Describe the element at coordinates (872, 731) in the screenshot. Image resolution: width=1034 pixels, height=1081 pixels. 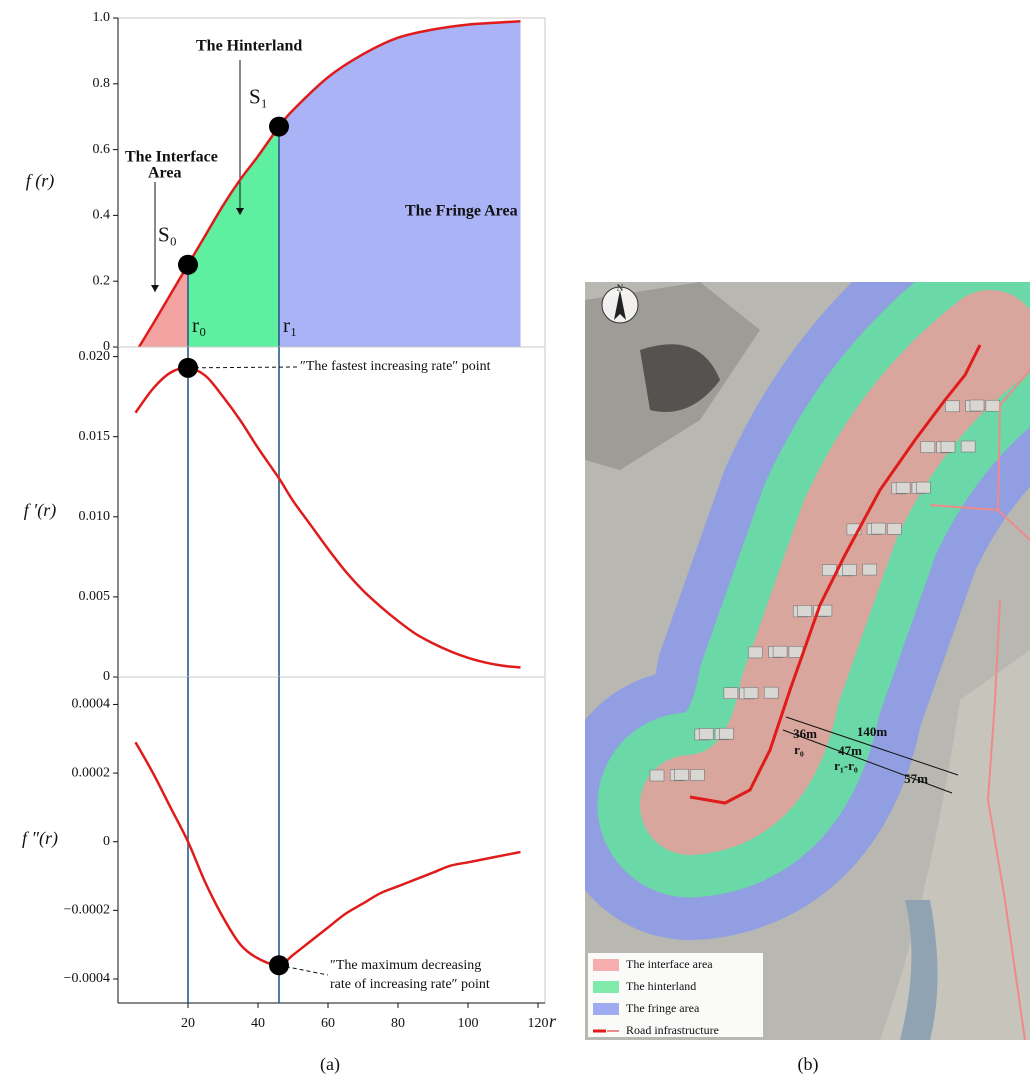
I see `dimension-label: 140m` at that location.